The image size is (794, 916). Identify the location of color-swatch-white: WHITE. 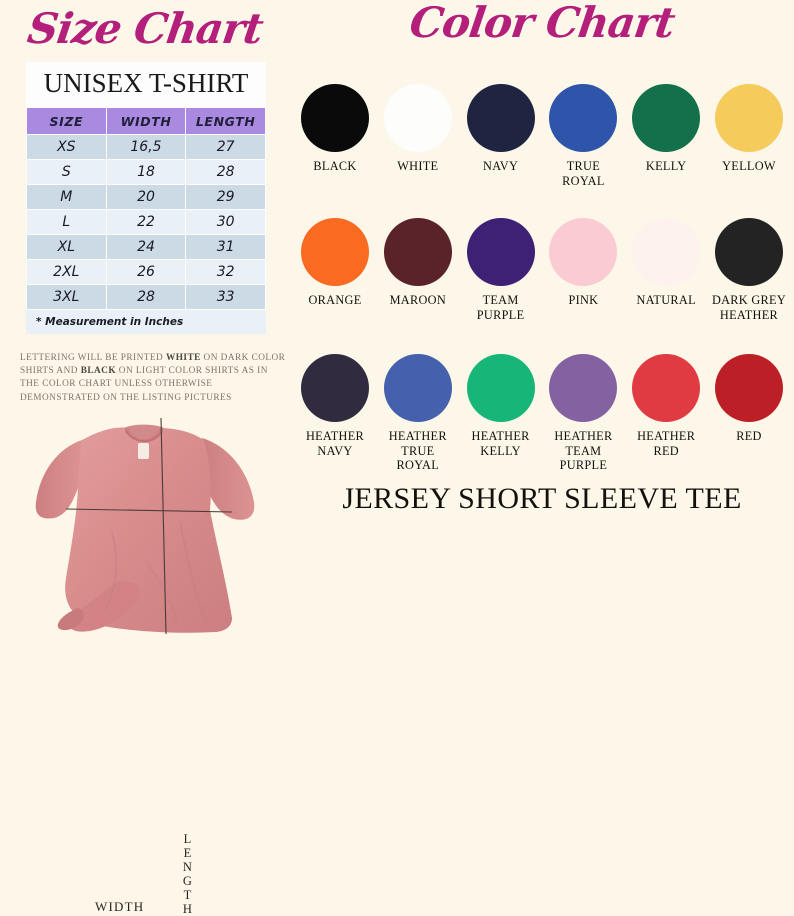
(418, 136).